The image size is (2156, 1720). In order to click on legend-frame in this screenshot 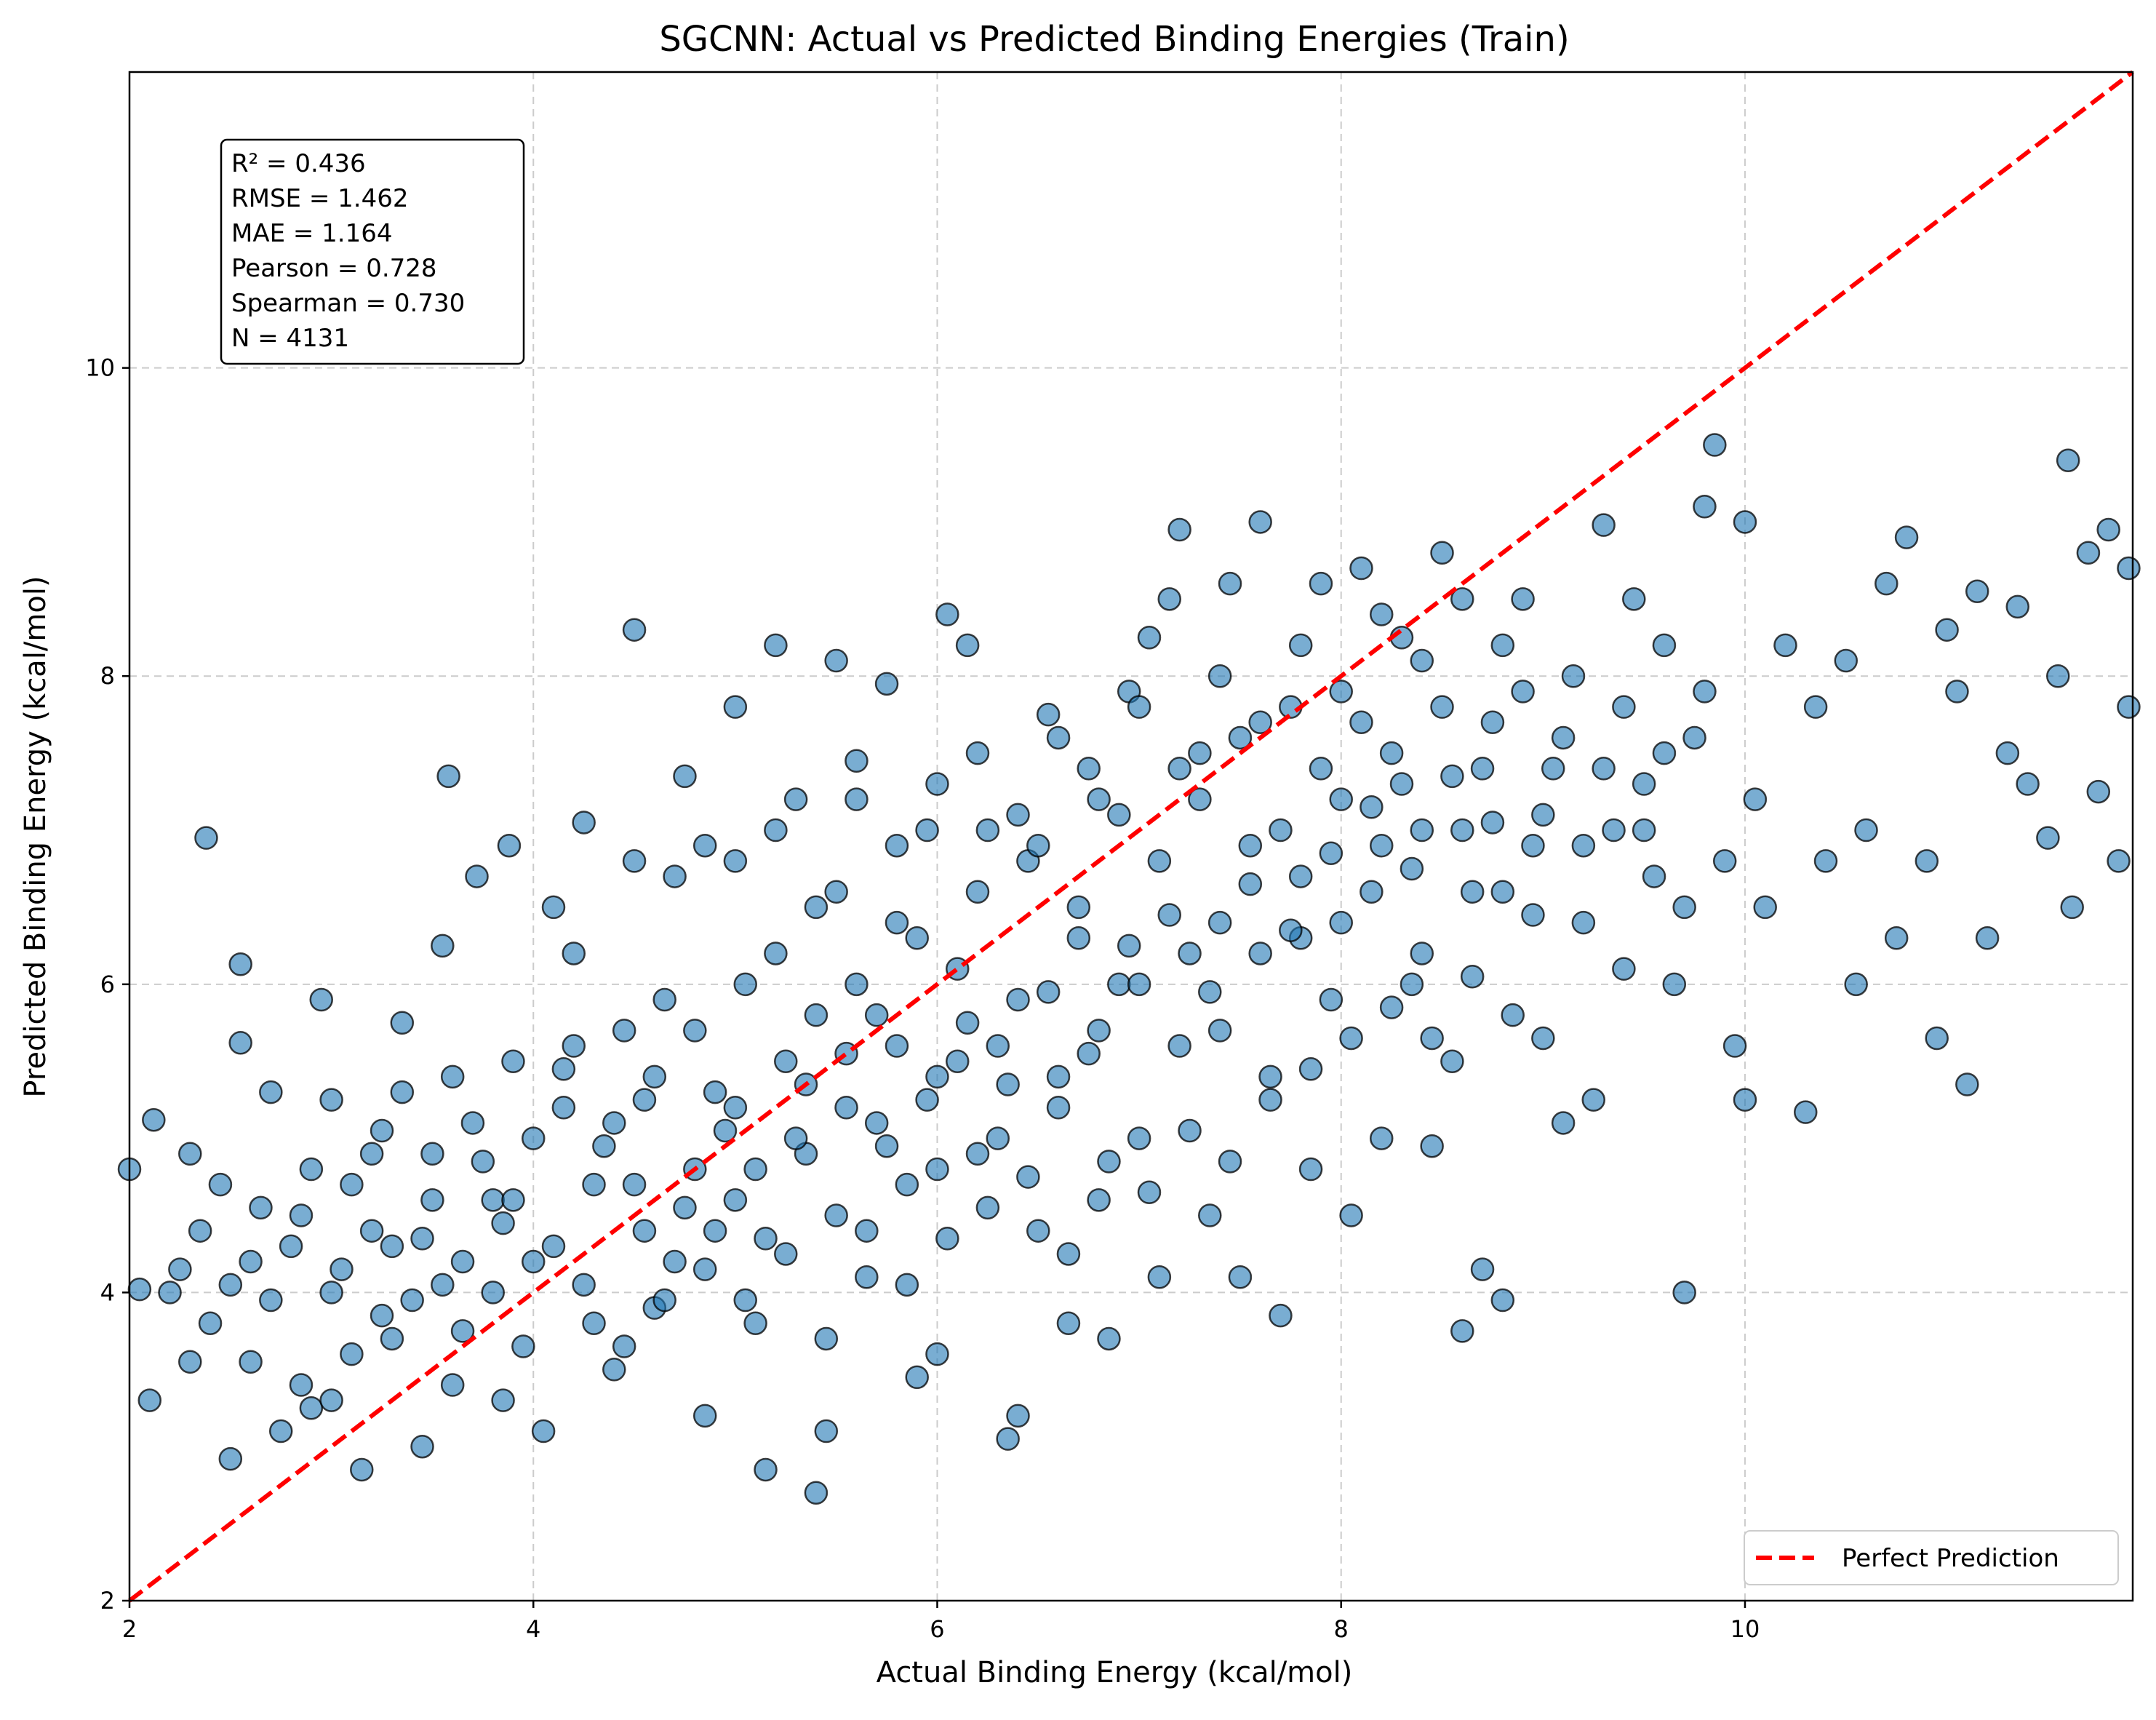, I will do `click(1932, 1557)`.